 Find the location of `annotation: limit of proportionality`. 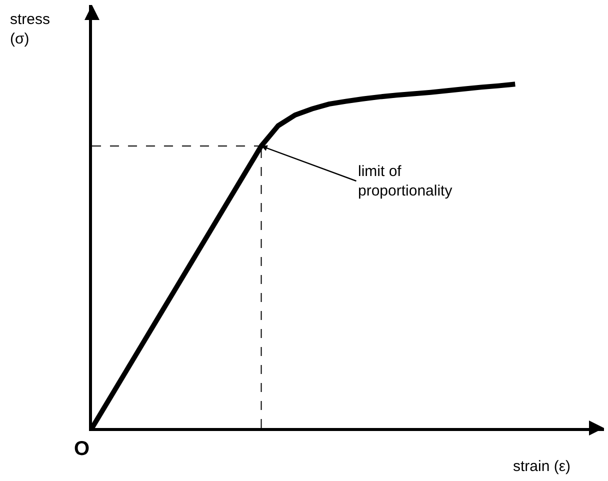

annotation: limit of proportionality is located at coordinates (405, 181).